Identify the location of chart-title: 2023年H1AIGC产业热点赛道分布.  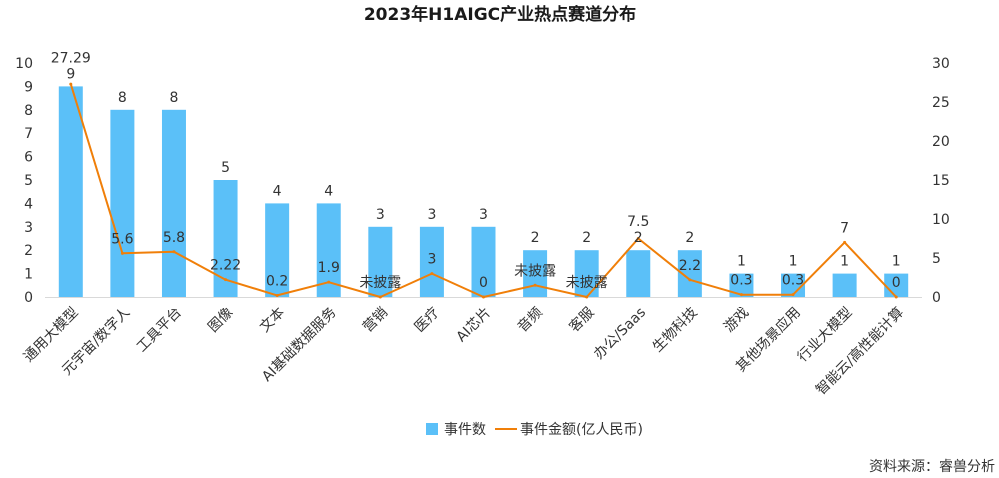
(500, 14).